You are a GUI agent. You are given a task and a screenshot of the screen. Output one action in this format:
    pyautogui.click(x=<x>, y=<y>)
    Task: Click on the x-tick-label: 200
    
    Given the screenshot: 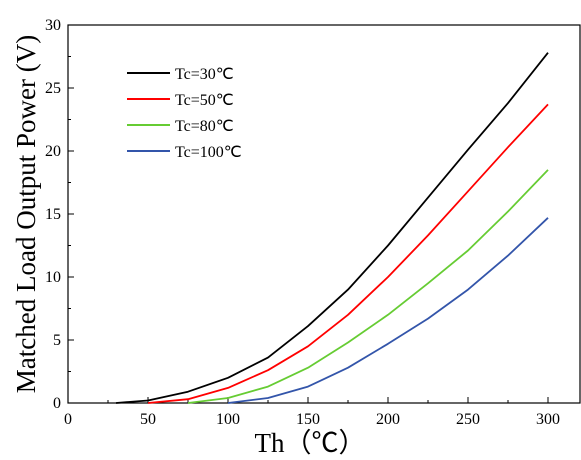 What is the action you would take?
    pyautogui.click(x=388, y=419)
    